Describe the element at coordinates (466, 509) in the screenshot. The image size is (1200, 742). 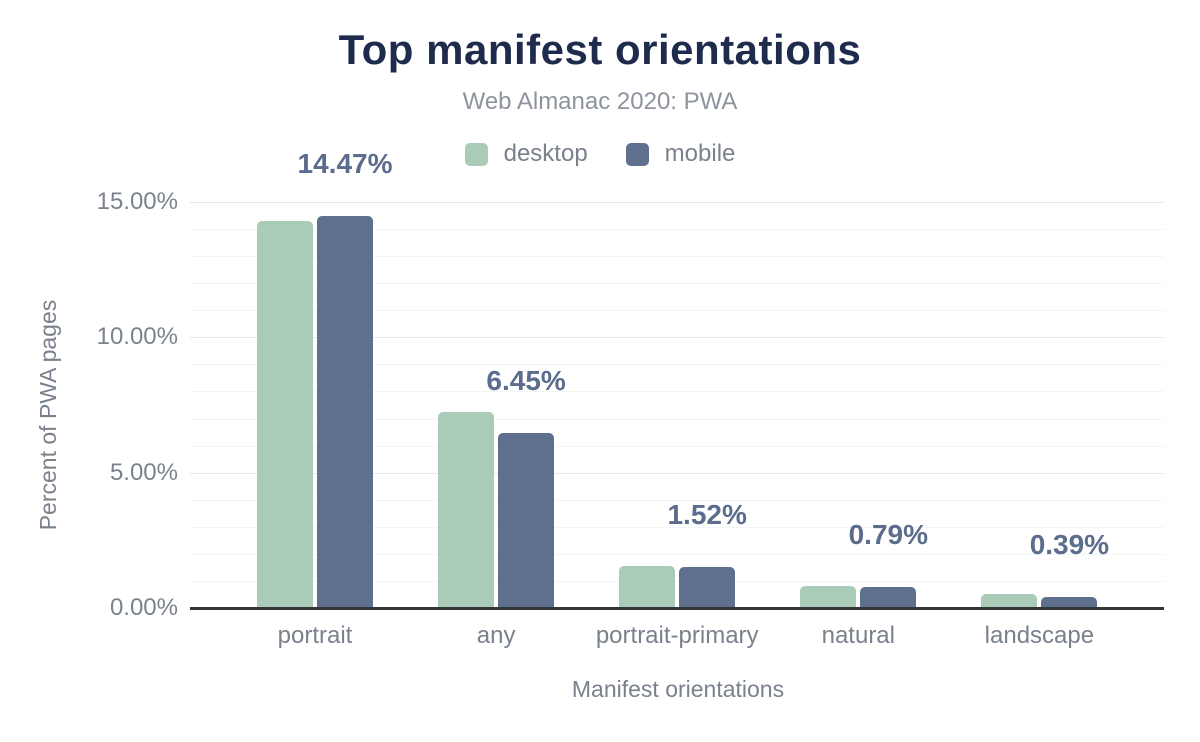
I see `bar-desktop-any` at that location.